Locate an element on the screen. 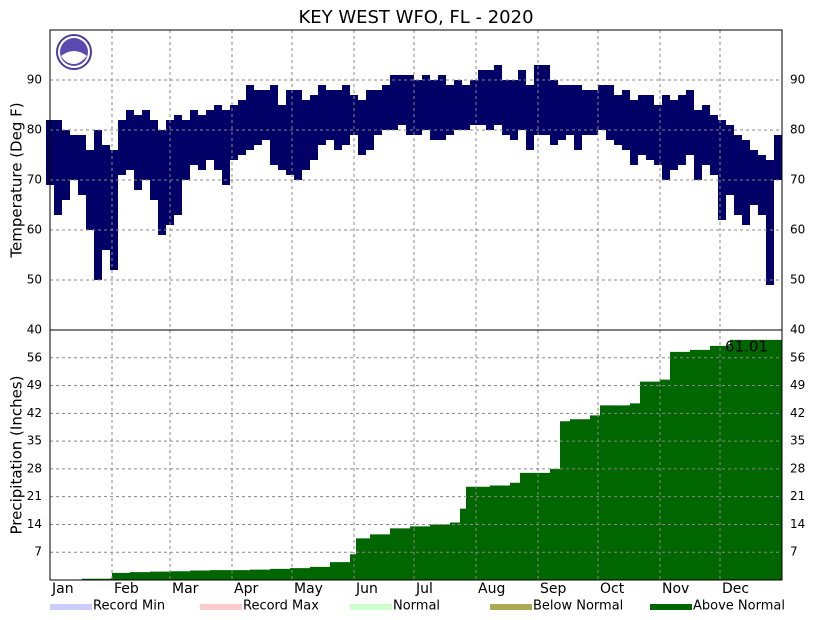  y-axis-label: Precipitation (Inches) is located at coordinates (17, 455).